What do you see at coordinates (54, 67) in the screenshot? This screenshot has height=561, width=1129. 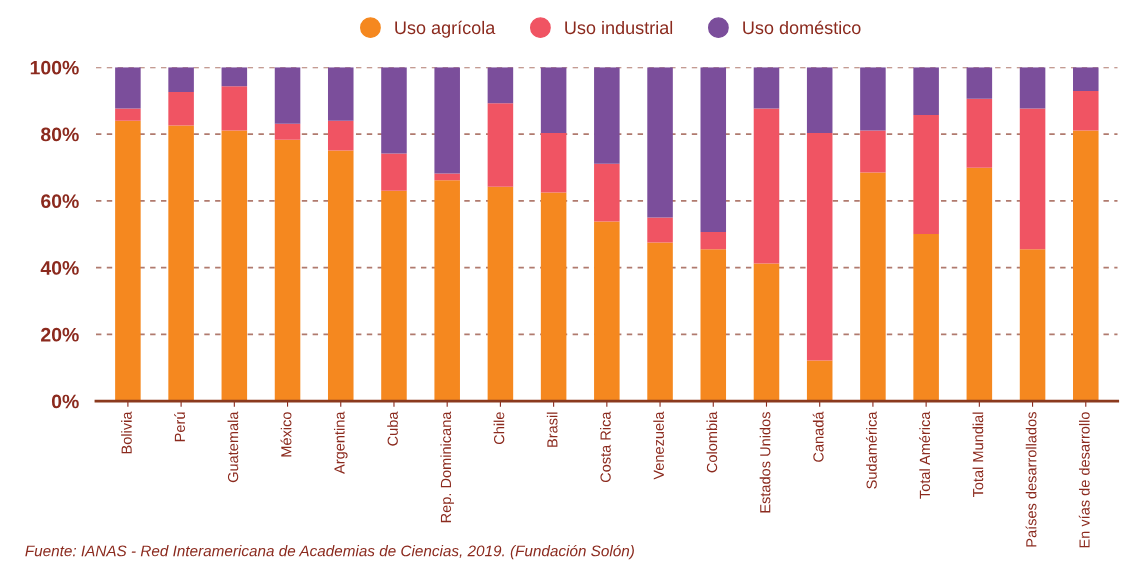 I see `y-tick-label: 100%` at bounding box center [54, 67].